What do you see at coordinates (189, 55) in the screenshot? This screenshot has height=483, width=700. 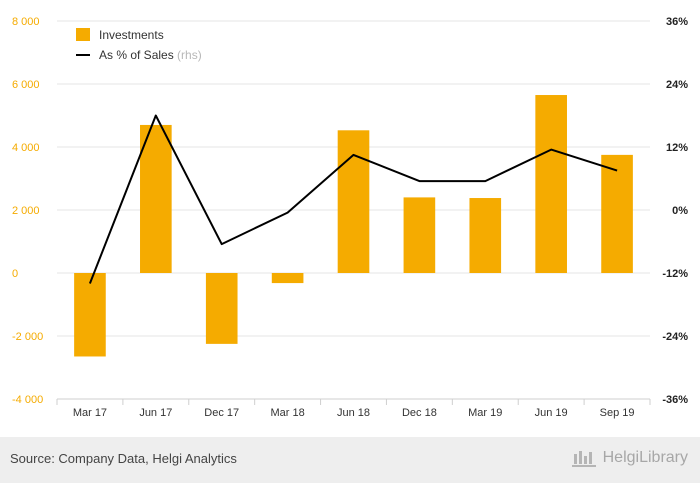 I see `legend-rhs-suffix: (rhs)` at bounding box center [189, 55].